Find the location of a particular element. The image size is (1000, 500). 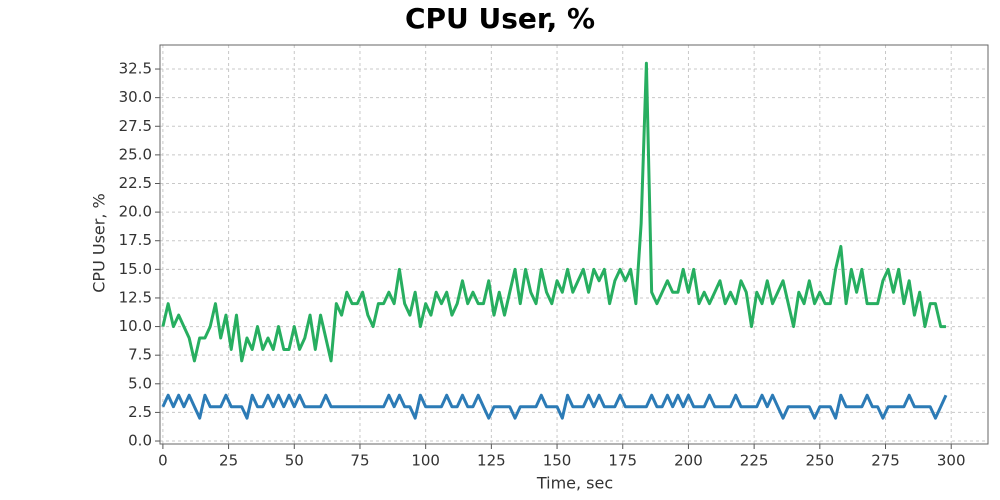

x-tick-label: 275 is located at coordinates (885, 461).